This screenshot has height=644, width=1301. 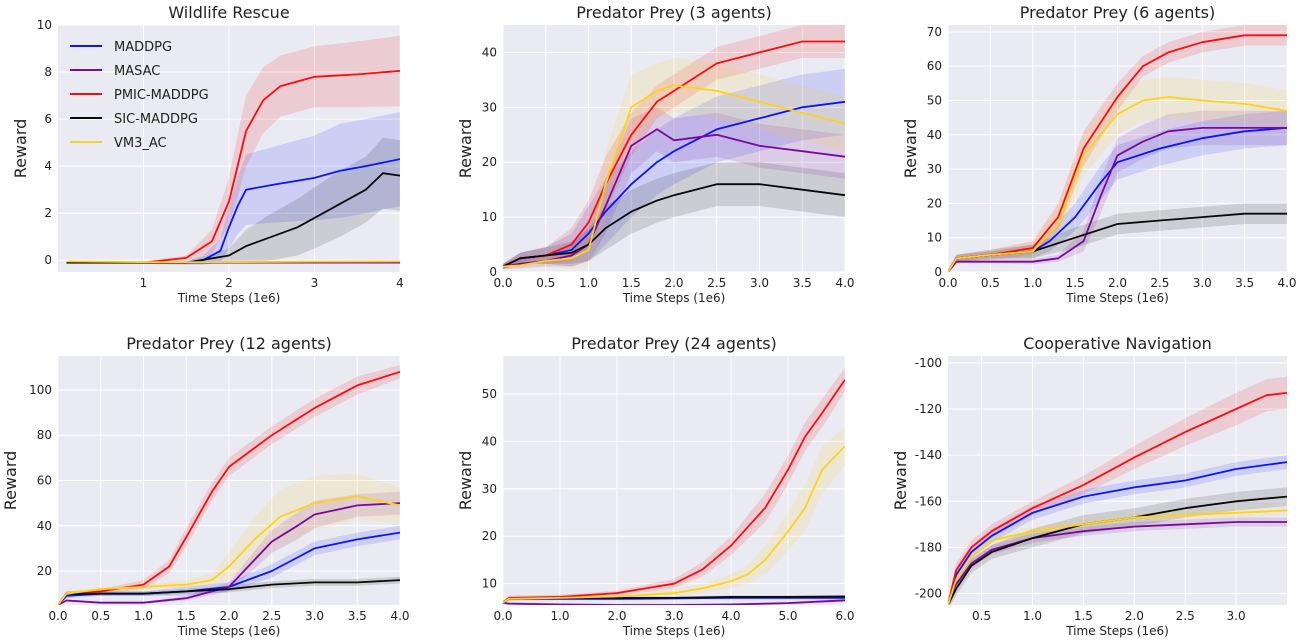 What do you see at coordinates (400, 283) in the screenshot?
I see `x-tick-label: 4` at bounding box center [400, 283].